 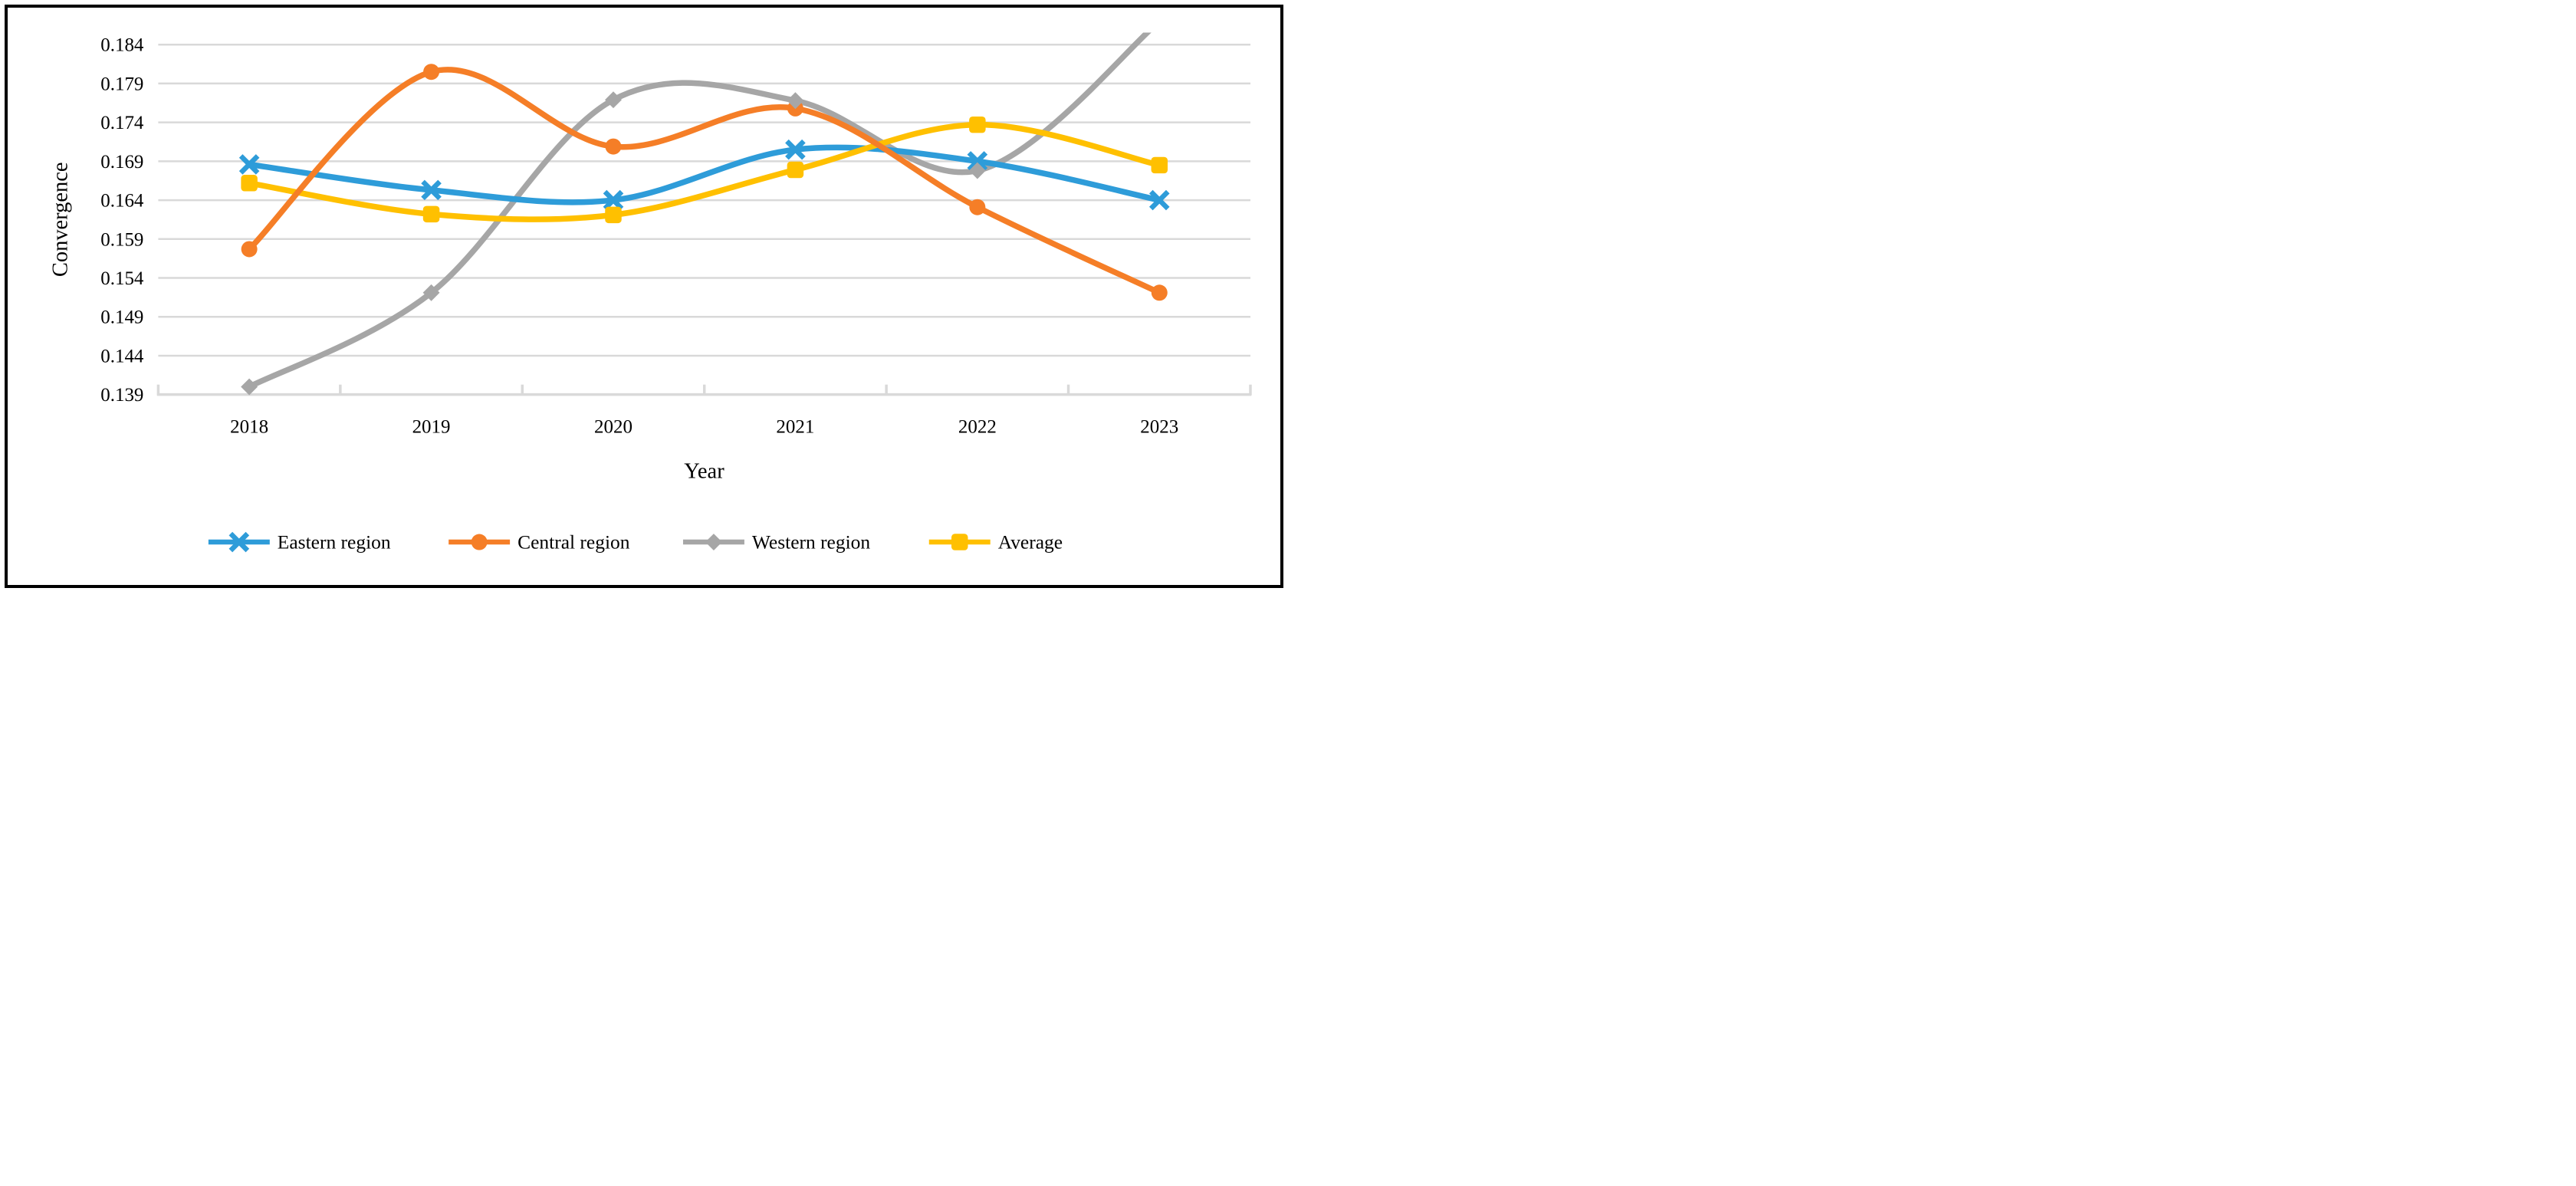 I want to click on y-tick-label: 0.179, so click(x=122, y=84).